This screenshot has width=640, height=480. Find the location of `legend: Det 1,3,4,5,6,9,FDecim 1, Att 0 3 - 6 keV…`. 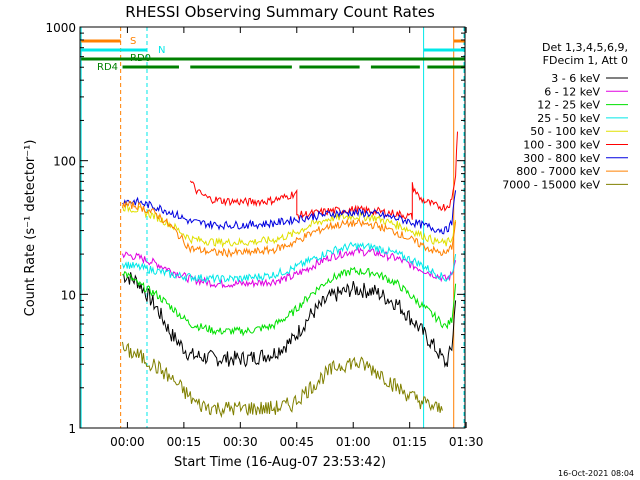

legend: Det 1,3,4,5,6,9,FDecim 1, Att 0 3 - 6 keV… is located at coordinates (565, 116).